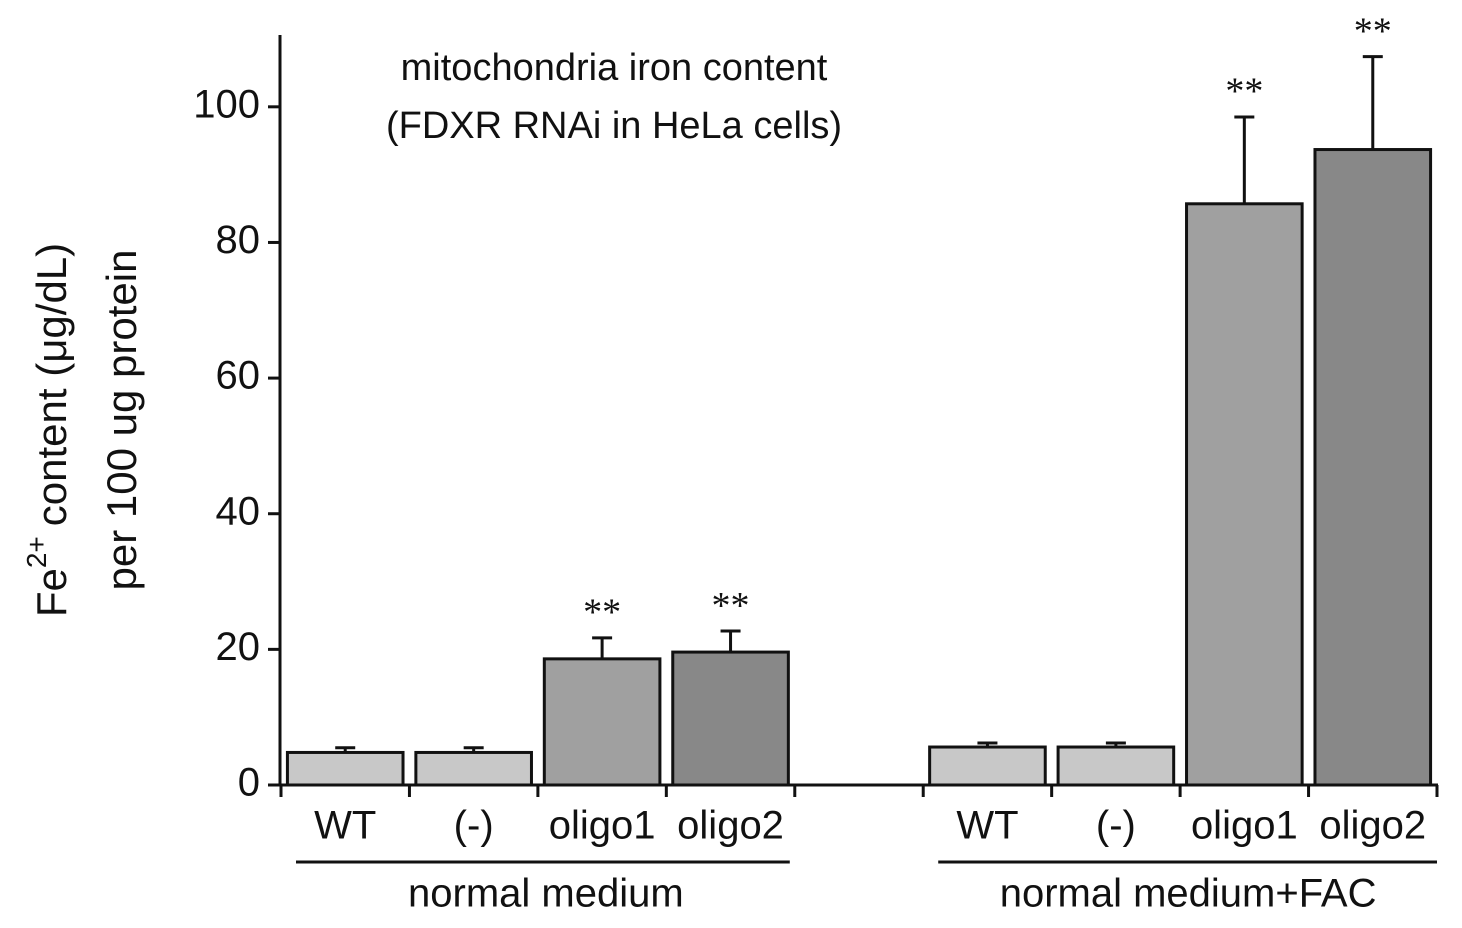 The image size is (1462, 928). I want to click on y-tick-label: 20, so click(238, 647).